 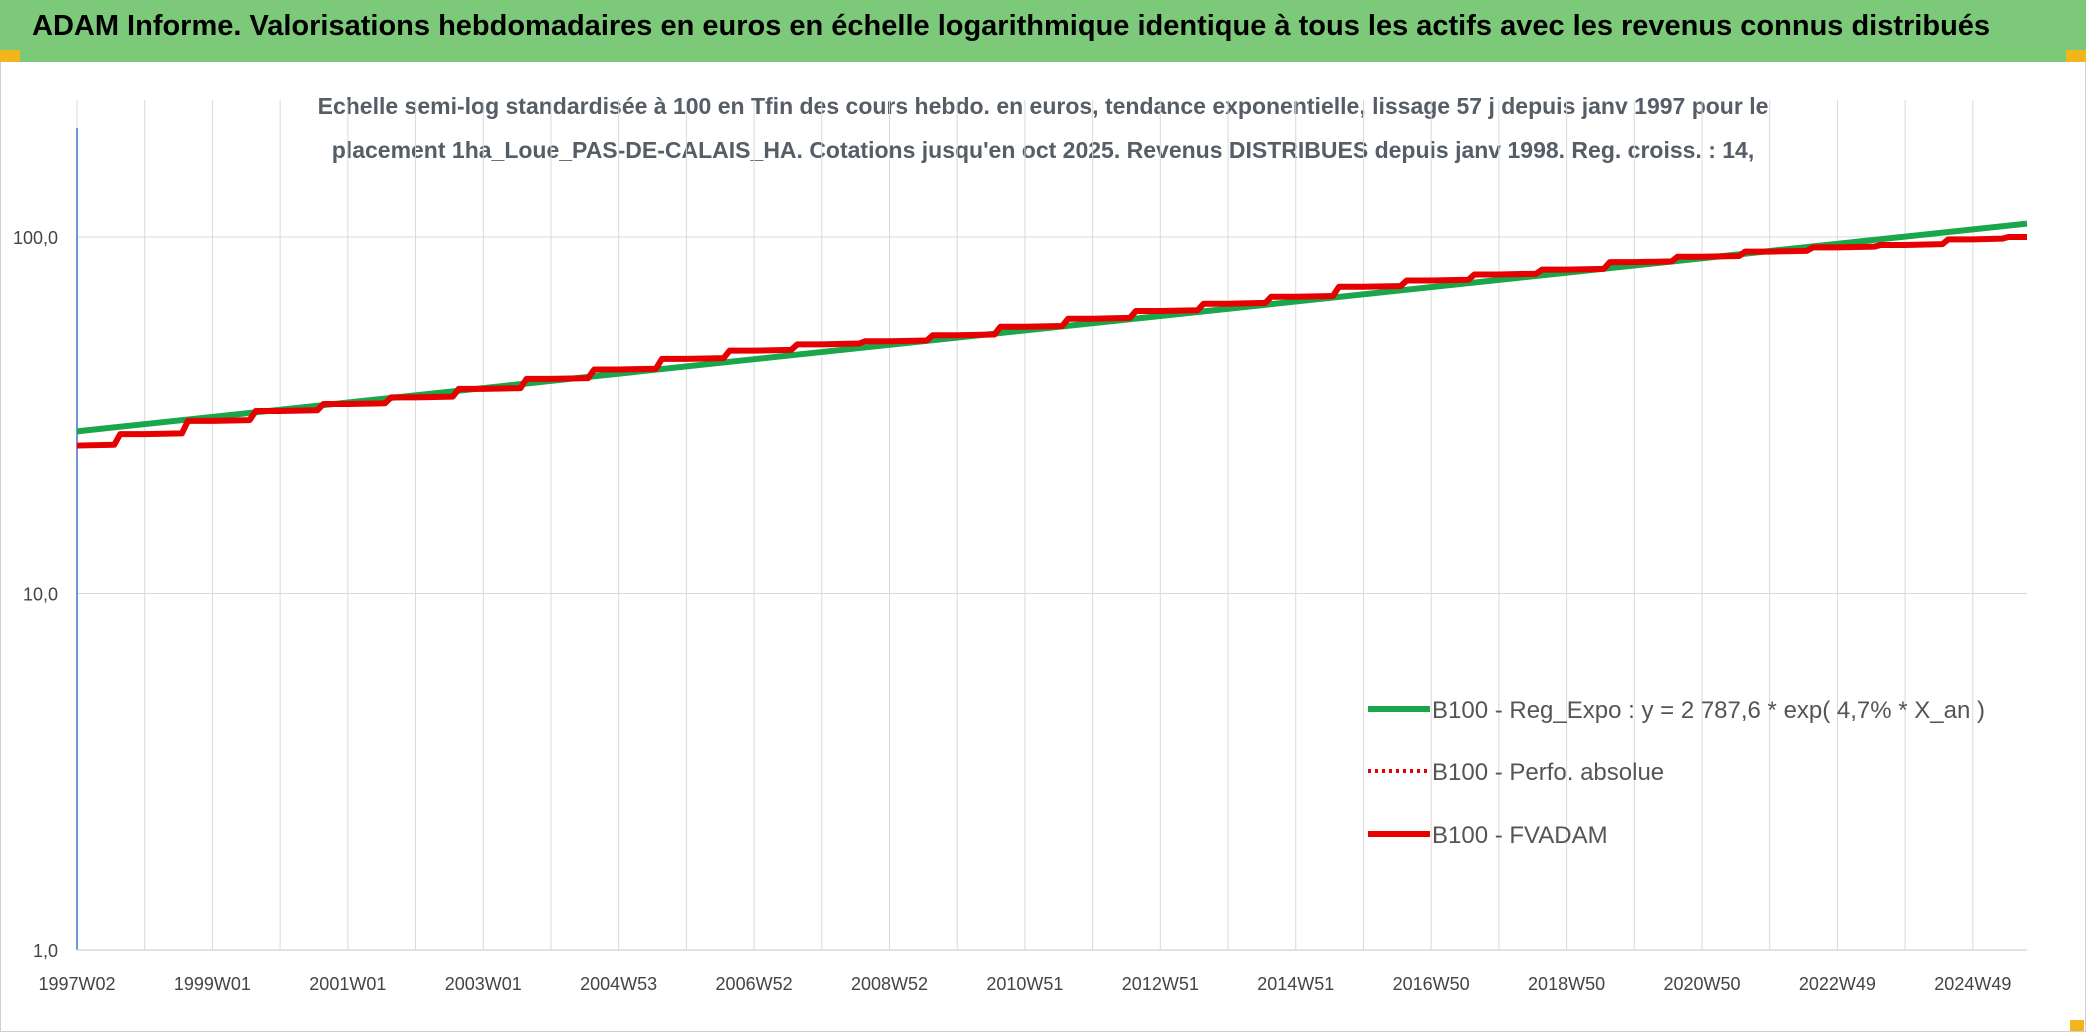 I want to click on corner-marker-bottom-right, so click(x=2077, y=1026).